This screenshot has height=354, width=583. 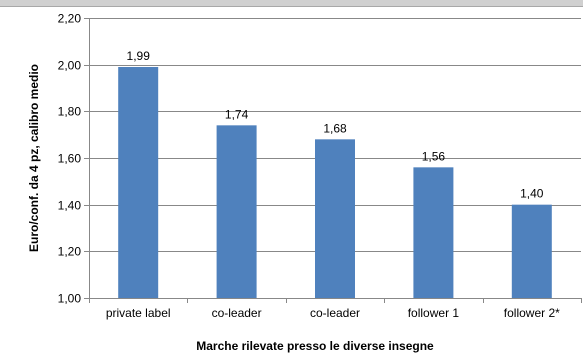 What do you see at coordinates (532, 194) in the screenshot?
I see `bar-value-label: 1,40` at bounding box center [532, 194].